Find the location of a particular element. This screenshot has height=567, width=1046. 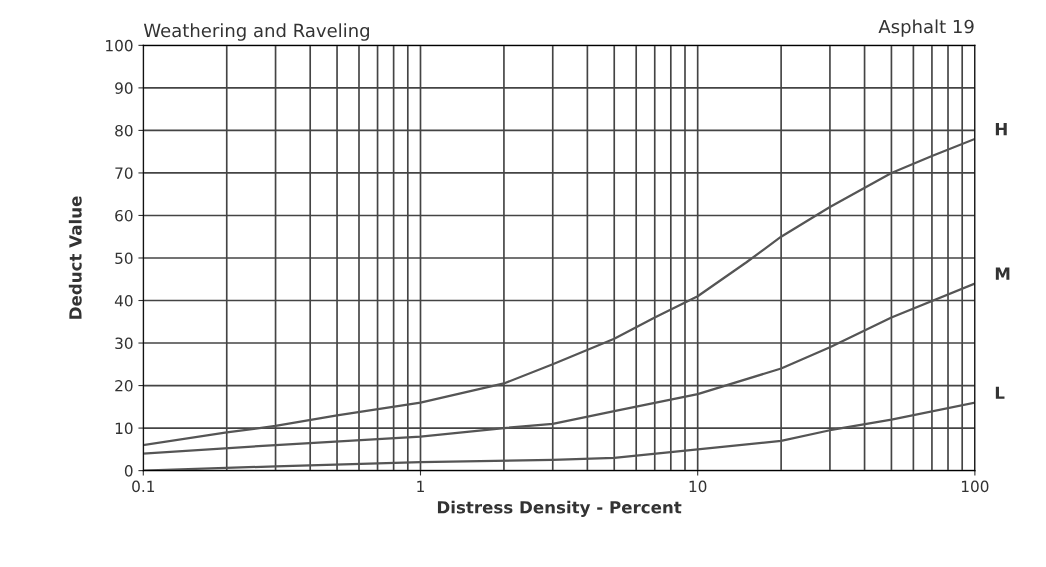

x-axis-title: Distress Density - Percent is located at coordinates (559, 508).